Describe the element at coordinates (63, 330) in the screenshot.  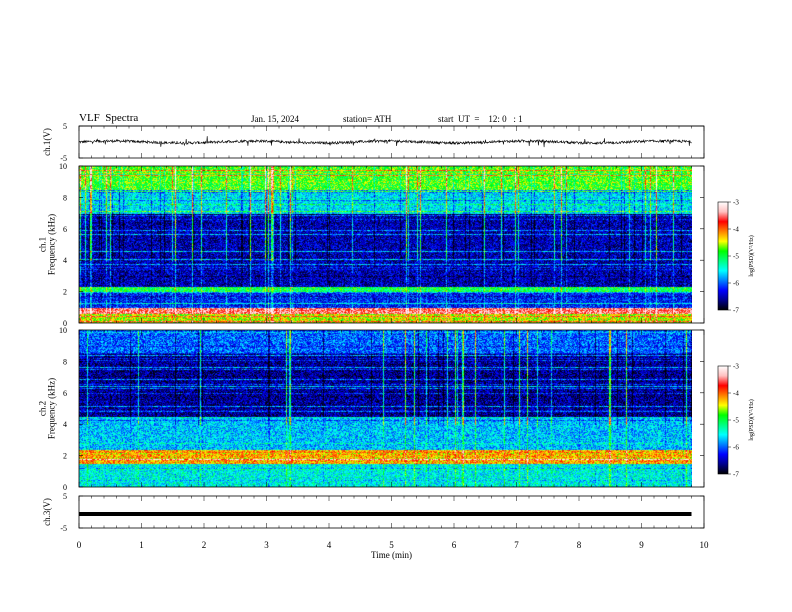
I see `ch2-spectrogram-ytick-label: 10` at that location.